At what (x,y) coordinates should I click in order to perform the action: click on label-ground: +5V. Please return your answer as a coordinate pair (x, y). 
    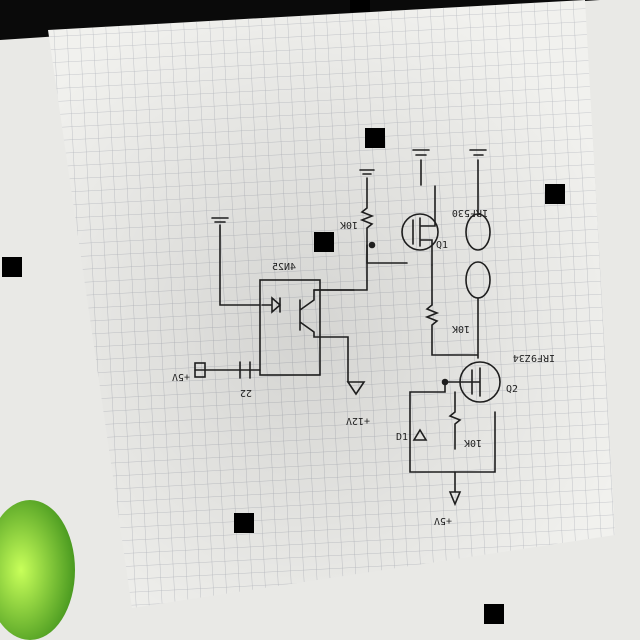
    Looking at the image, I should click on (443, 520).